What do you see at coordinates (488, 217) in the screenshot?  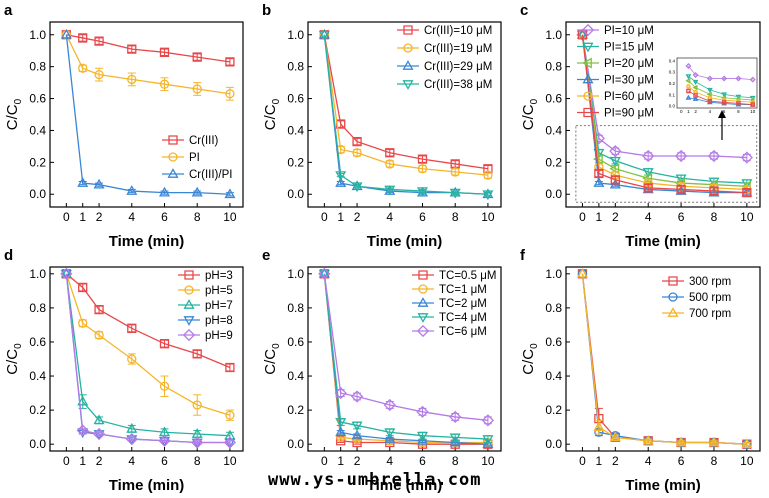 I see `x-tick-label: 10` at bounding box center [488, 217].